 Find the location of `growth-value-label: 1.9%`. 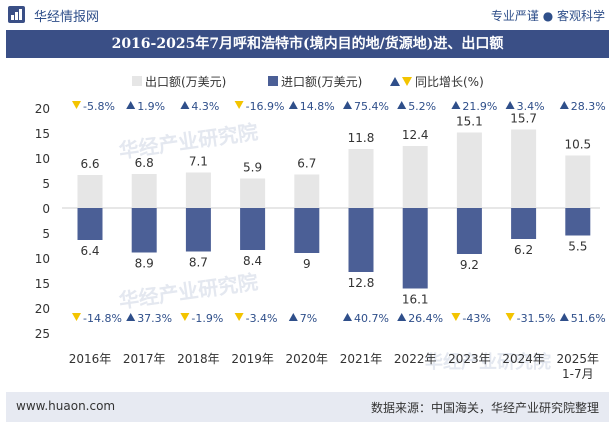

growth-value-label: 1.9% is located at coordinates (151, 106).